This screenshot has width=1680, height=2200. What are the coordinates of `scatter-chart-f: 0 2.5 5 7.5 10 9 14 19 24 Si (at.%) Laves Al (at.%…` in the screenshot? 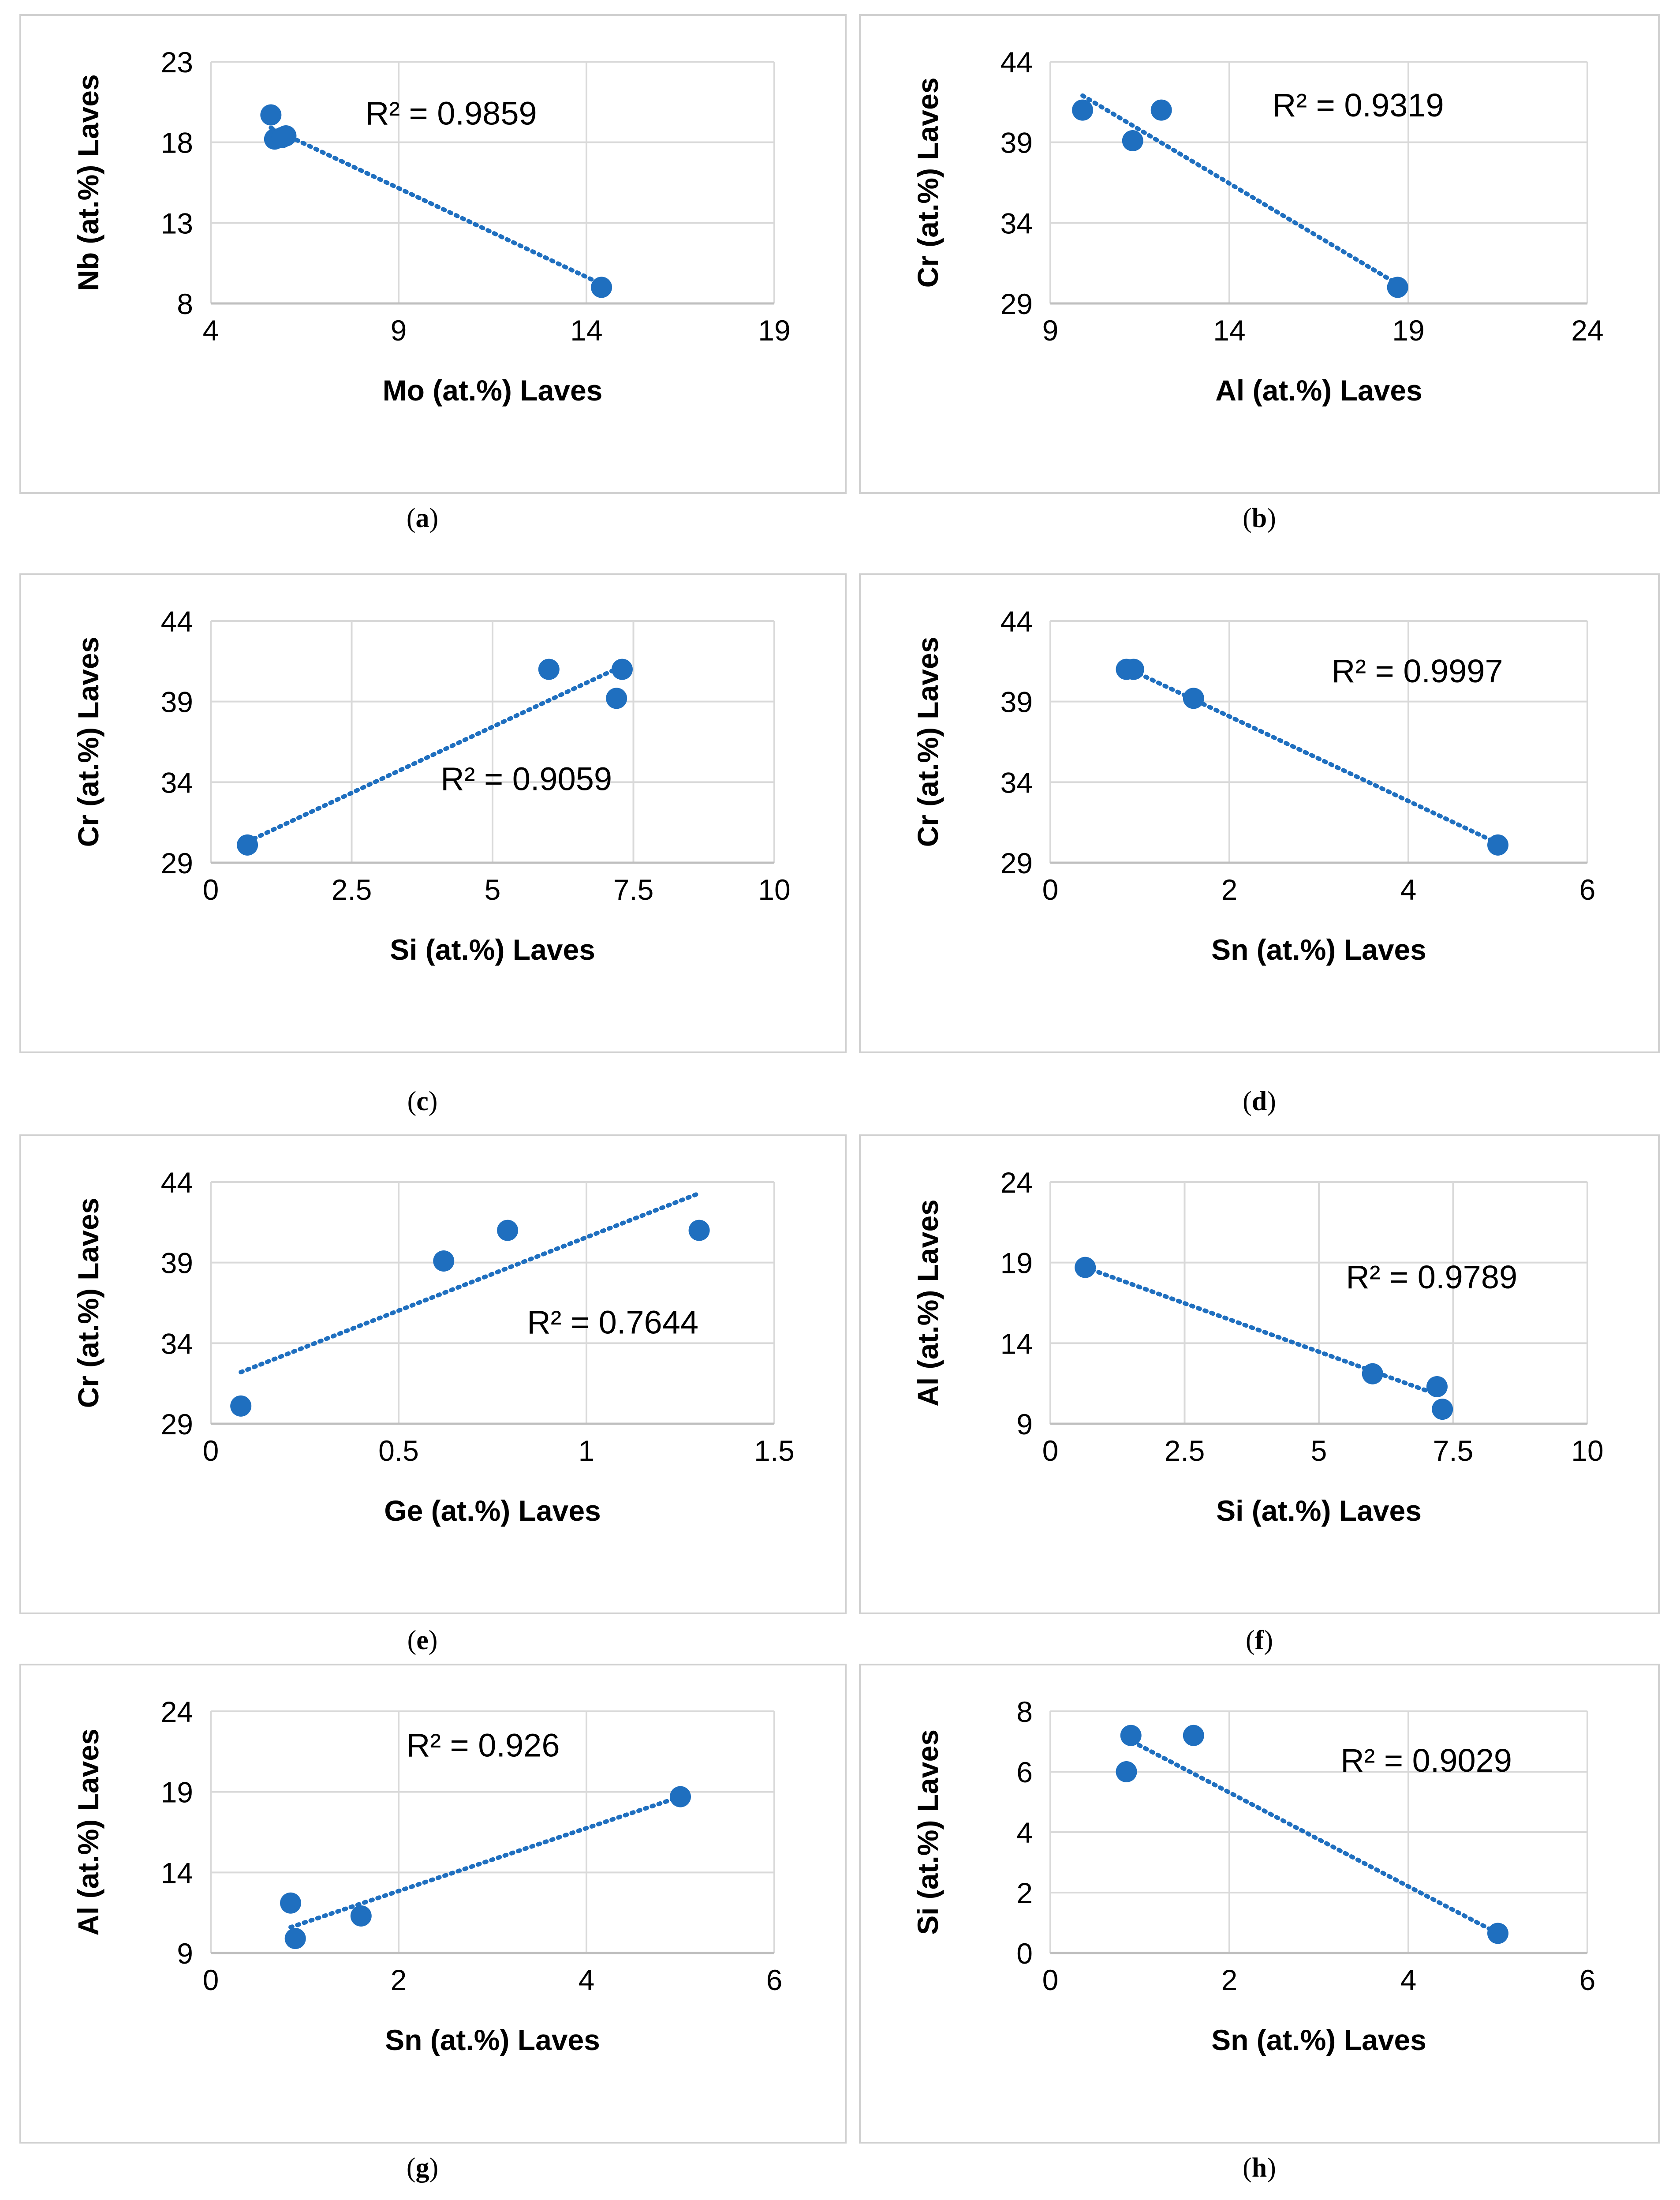 It's located at (1257, 1346).